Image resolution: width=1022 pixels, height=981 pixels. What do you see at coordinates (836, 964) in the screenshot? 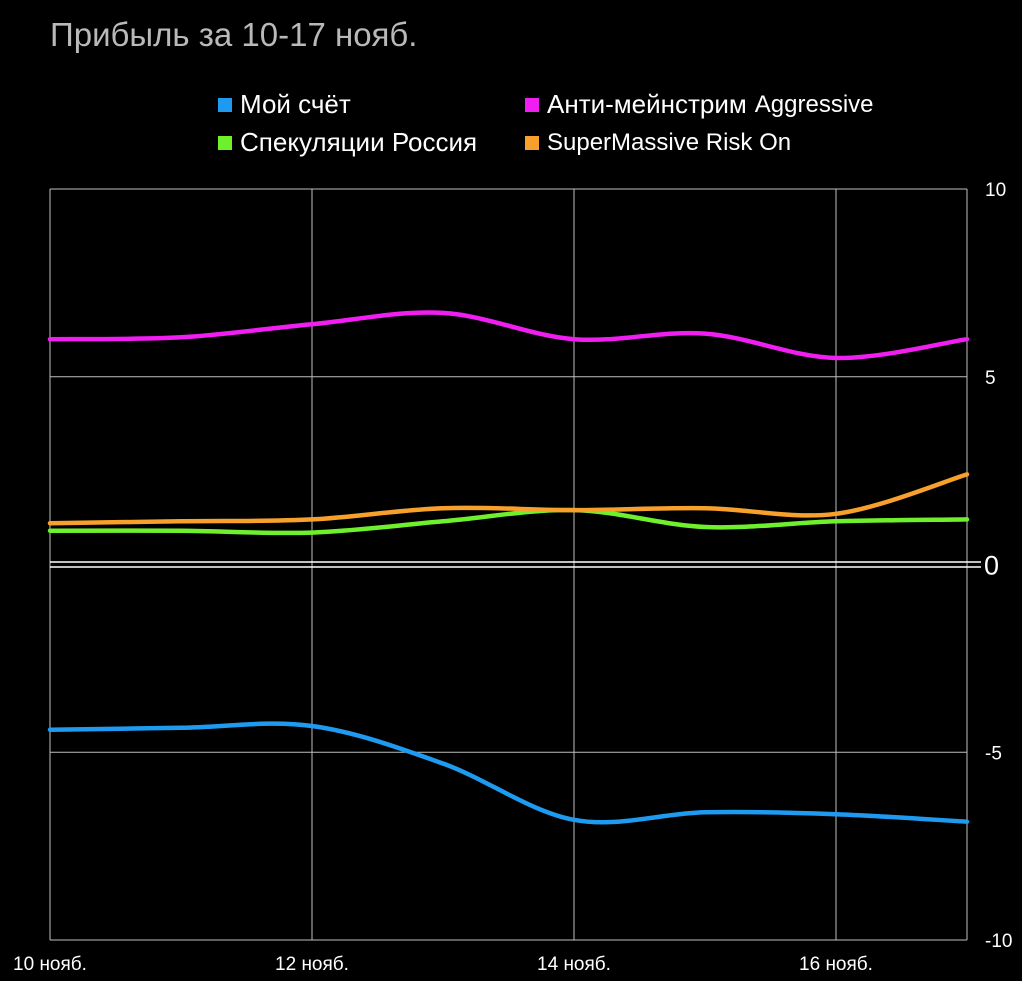
I see `x-tick-label: 16 нояб.` at bounding box center [836, 964].